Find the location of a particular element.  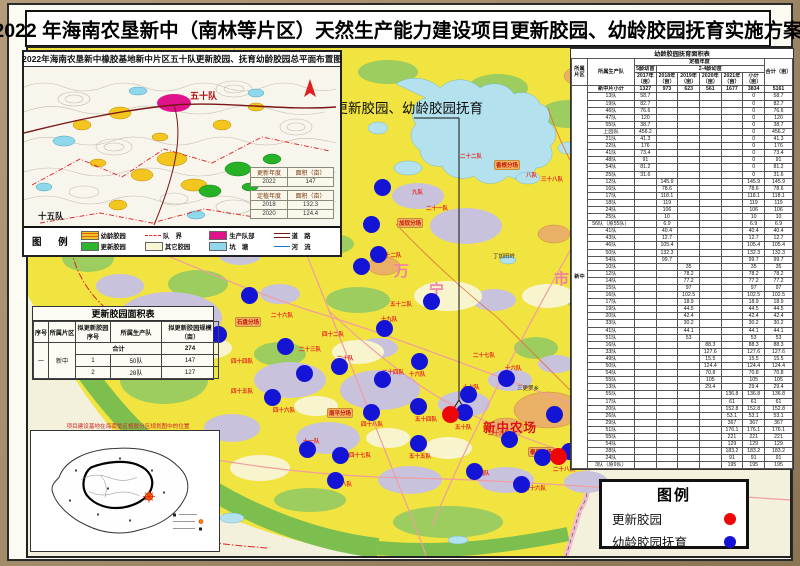

map-label-team: 八队 is located at coordinates (532, 176).